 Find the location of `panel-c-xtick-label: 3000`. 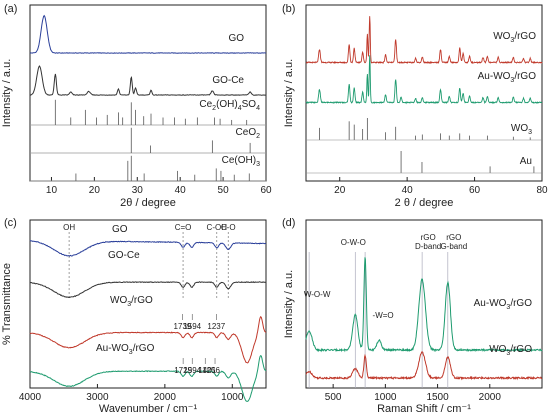

panel-c-xtick-label: 3000 is located at coordinates (97, 397).